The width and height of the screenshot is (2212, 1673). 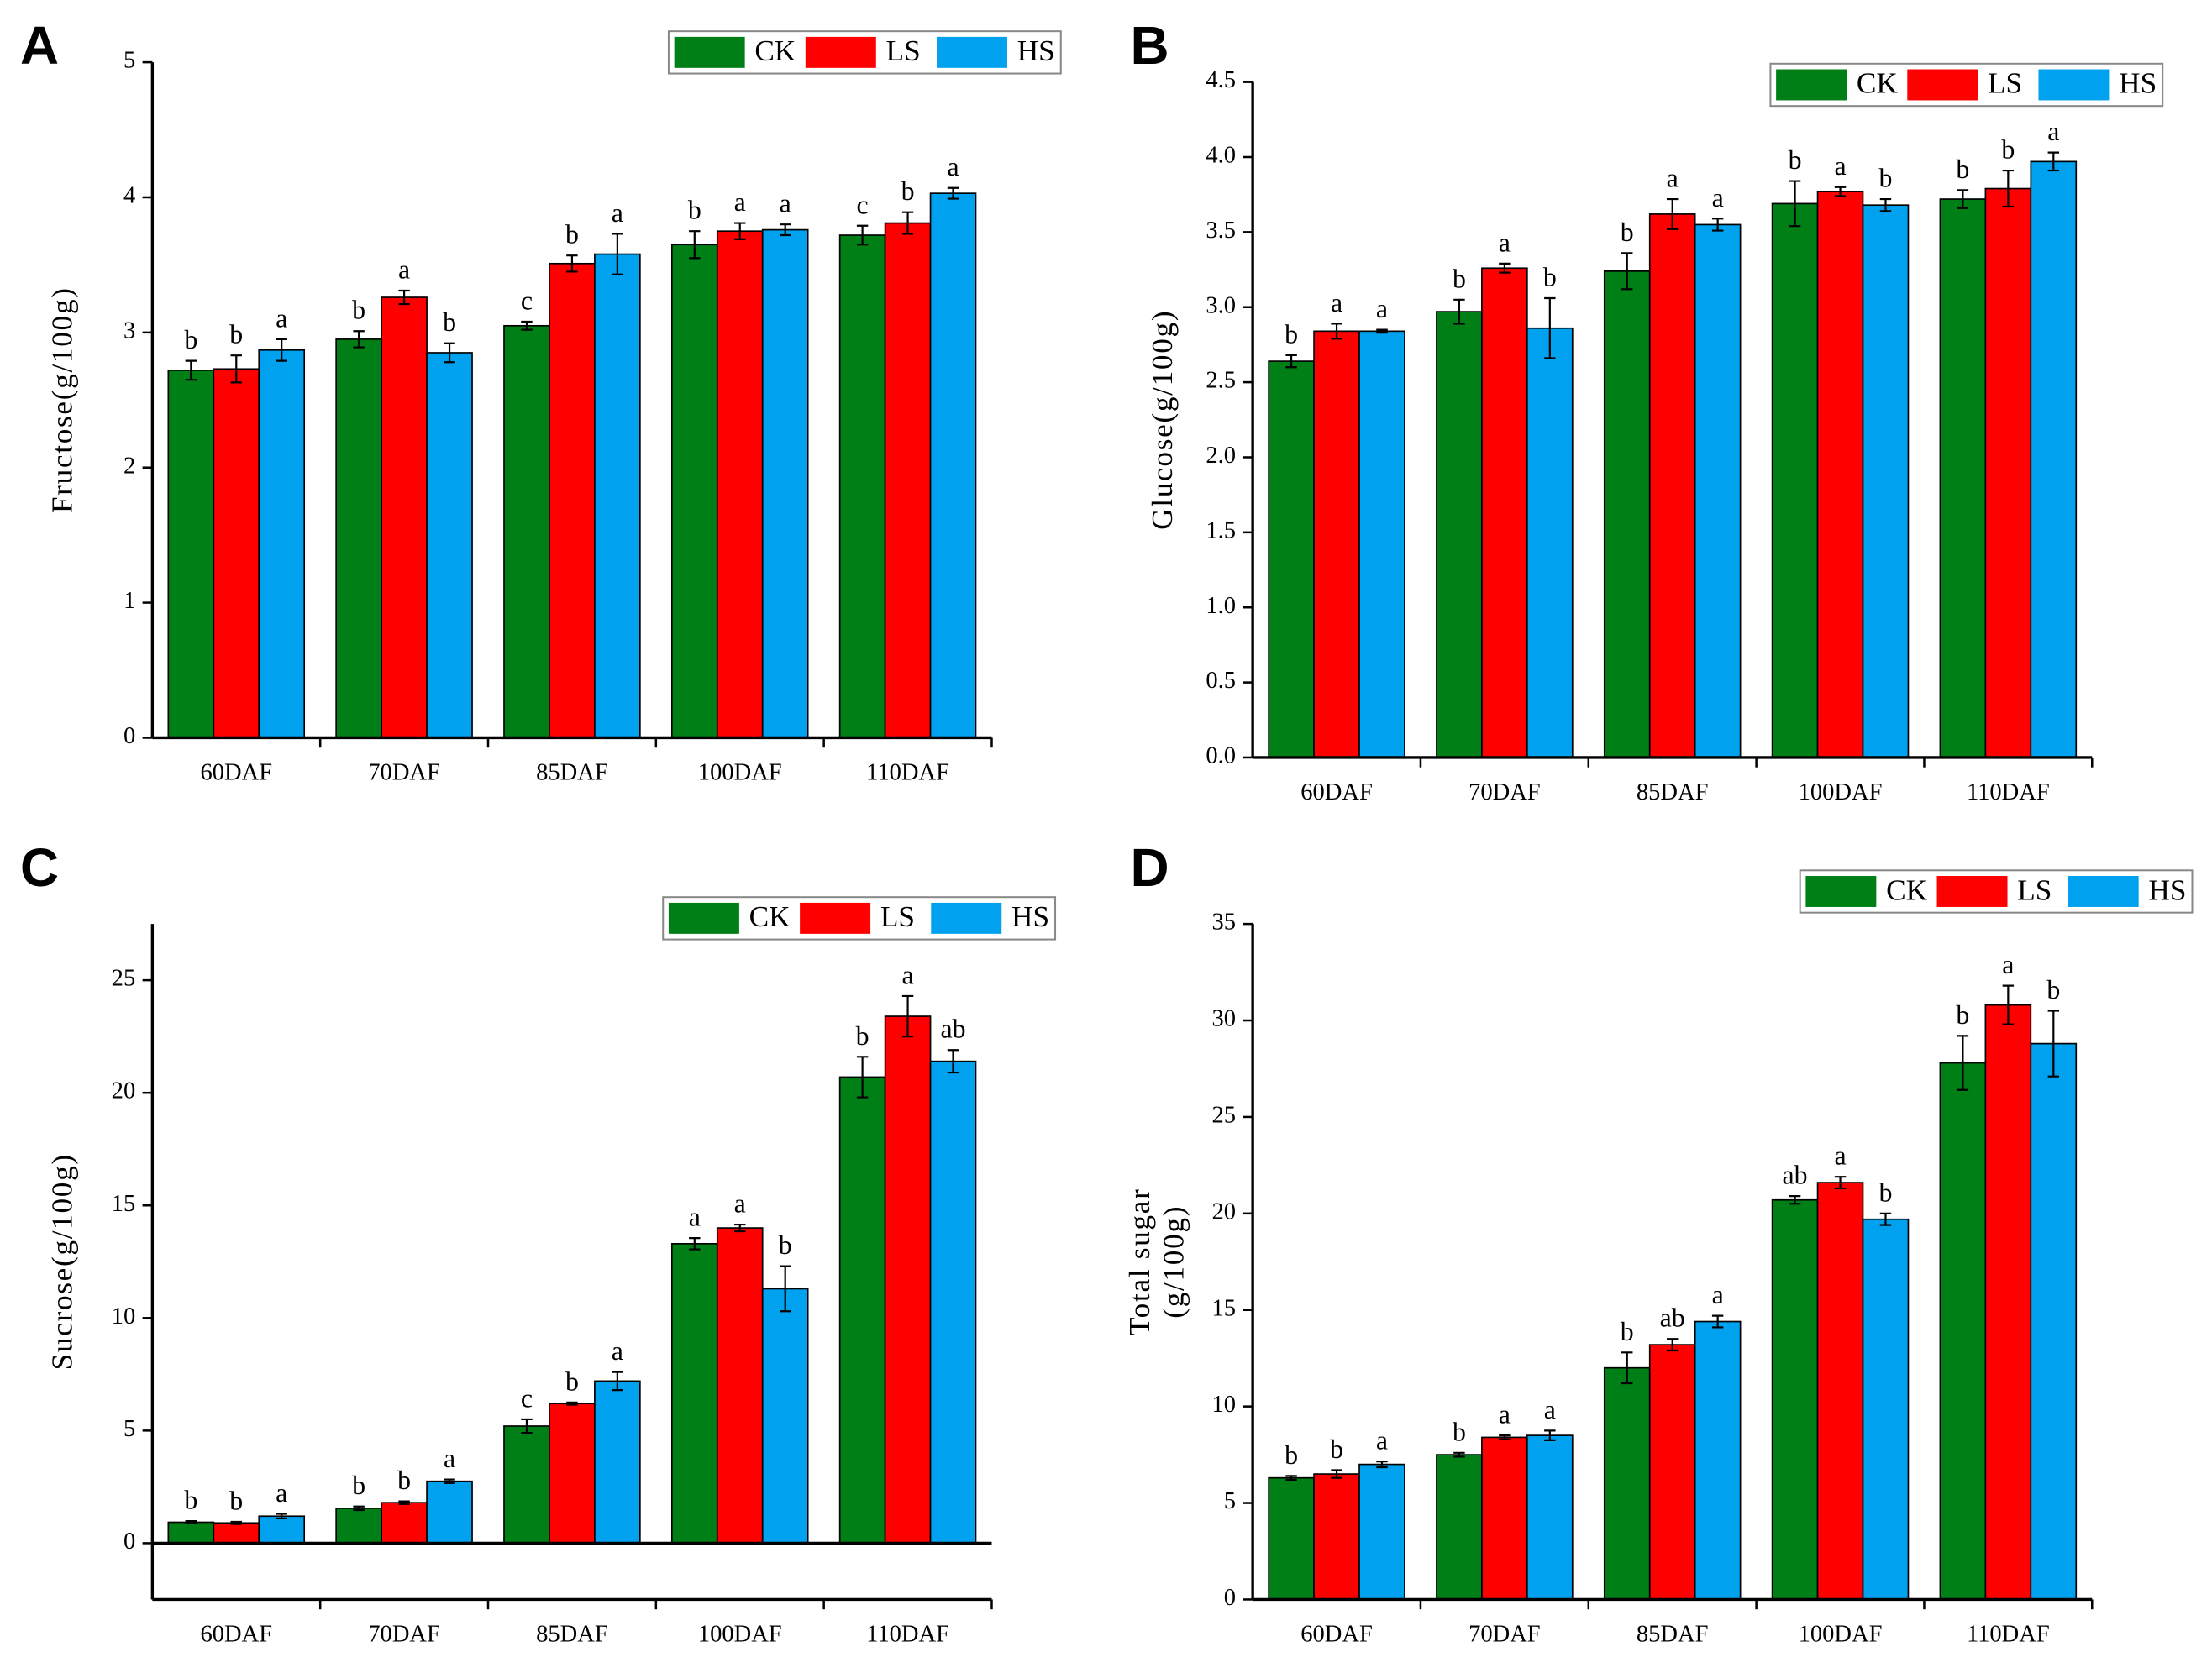 I want to click on y-tick-label: 3.0, so click(x=1221, y=305).